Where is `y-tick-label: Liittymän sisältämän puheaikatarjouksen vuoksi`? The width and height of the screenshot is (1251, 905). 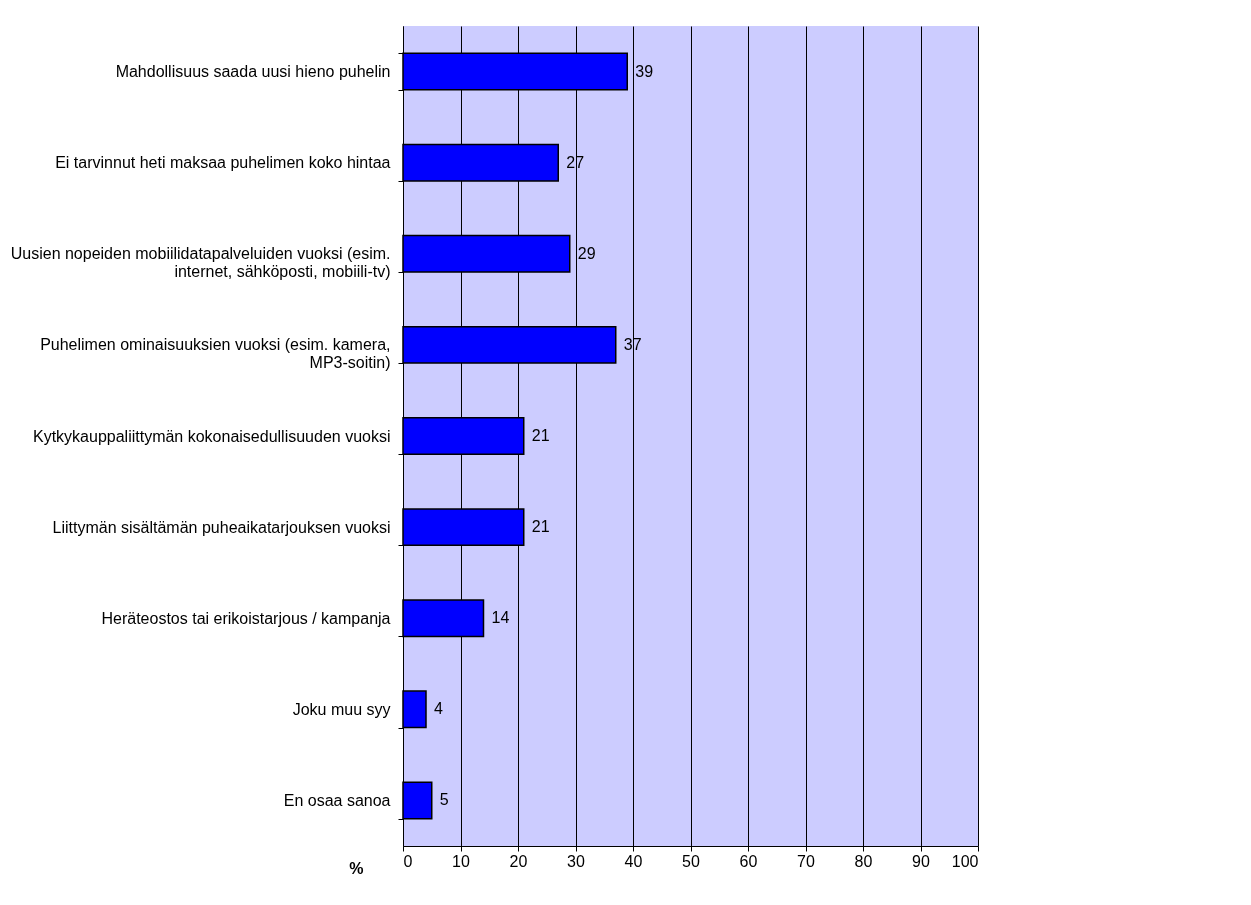
y-tick-label: Liittymän sisältämän puheaikatarjouksen vuoksi is located at coordinates (221, 527).